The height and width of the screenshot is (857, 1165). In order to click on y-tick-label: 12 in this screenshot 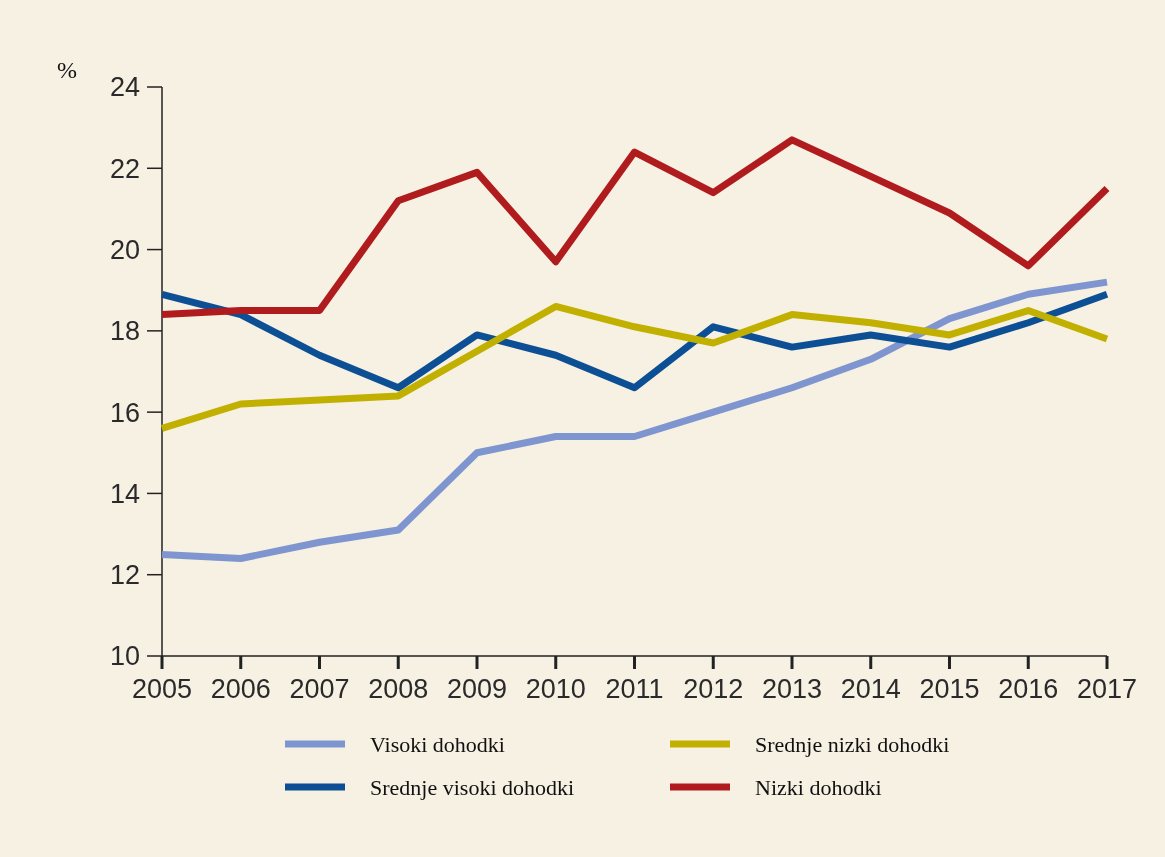, I will do `click(124, 575)`.